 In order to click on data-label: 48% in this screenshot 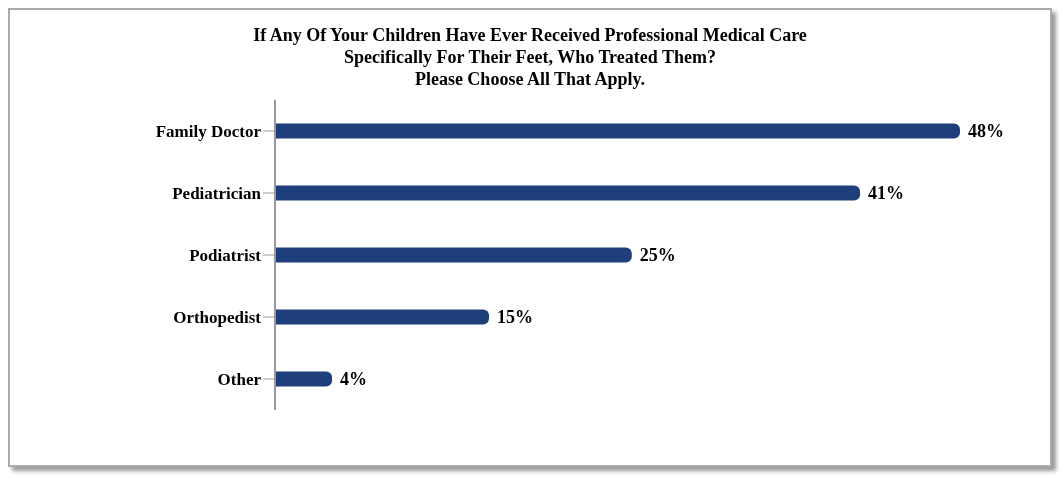, I will do `click(986, 131)`.